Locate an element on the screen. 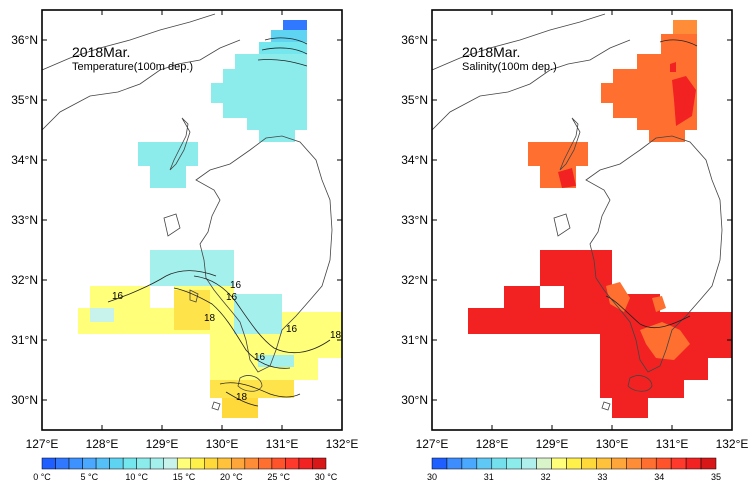 This screenshot has width=753, height=491. colorbar-label: 15 °C is located at coordinates (184, 477).